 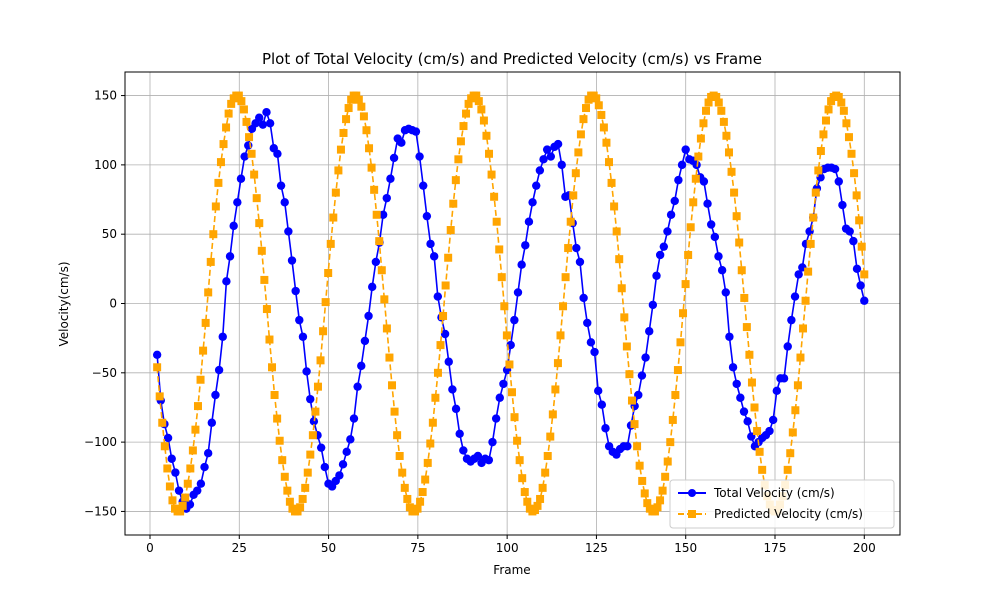 I want to click on y-tick-label: −150, so click(x=100, y=511).